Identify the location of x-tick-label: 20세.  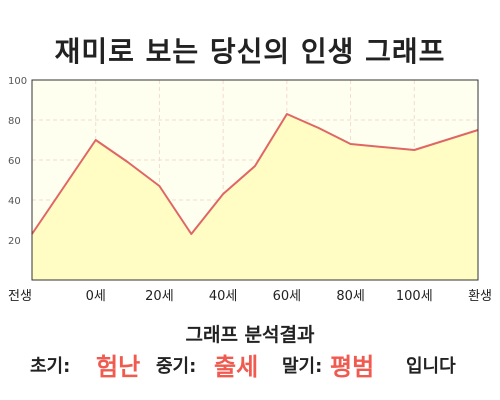
(159, 296).